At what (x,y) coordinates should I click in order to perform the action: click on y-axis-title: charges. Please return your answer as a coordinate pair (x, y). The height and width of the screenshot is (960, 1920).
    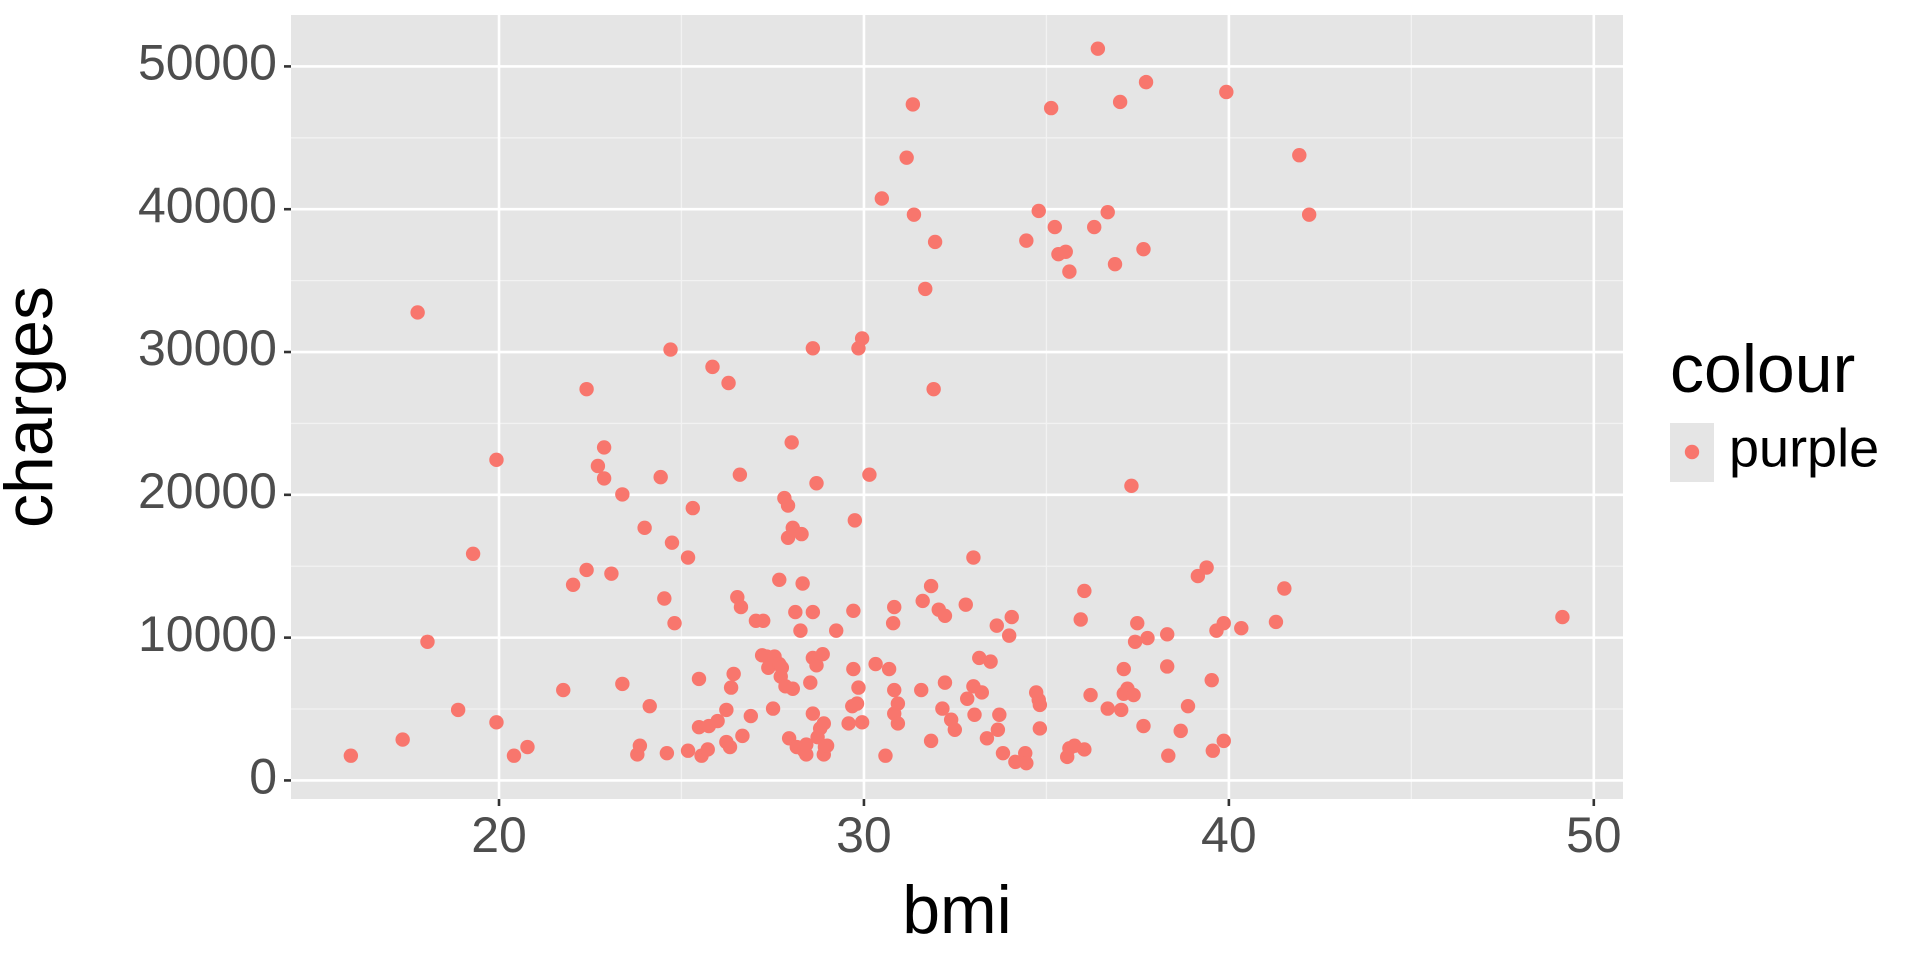
    Looking at the image, I should click on (33, 407).